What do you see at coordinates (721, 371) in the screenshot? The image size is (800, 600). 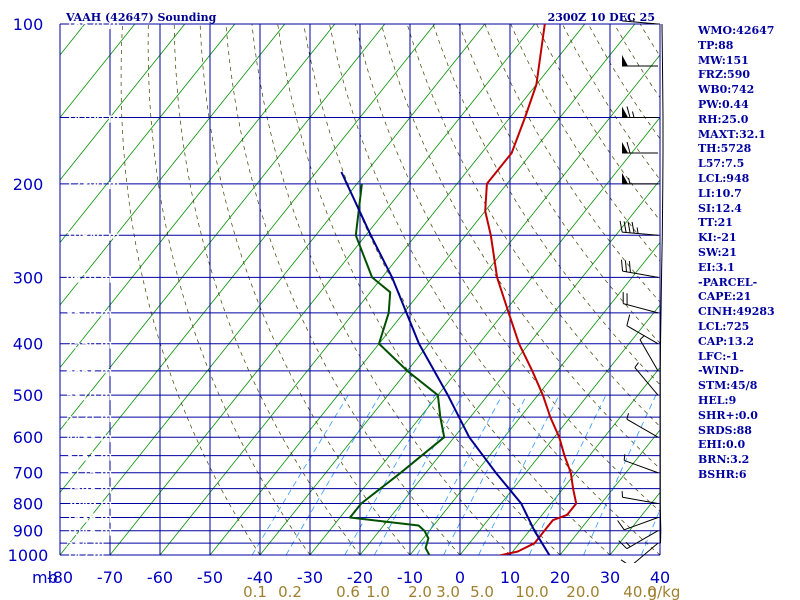 I see `stat-item: -WIND-` at bounding box center [721, 371].